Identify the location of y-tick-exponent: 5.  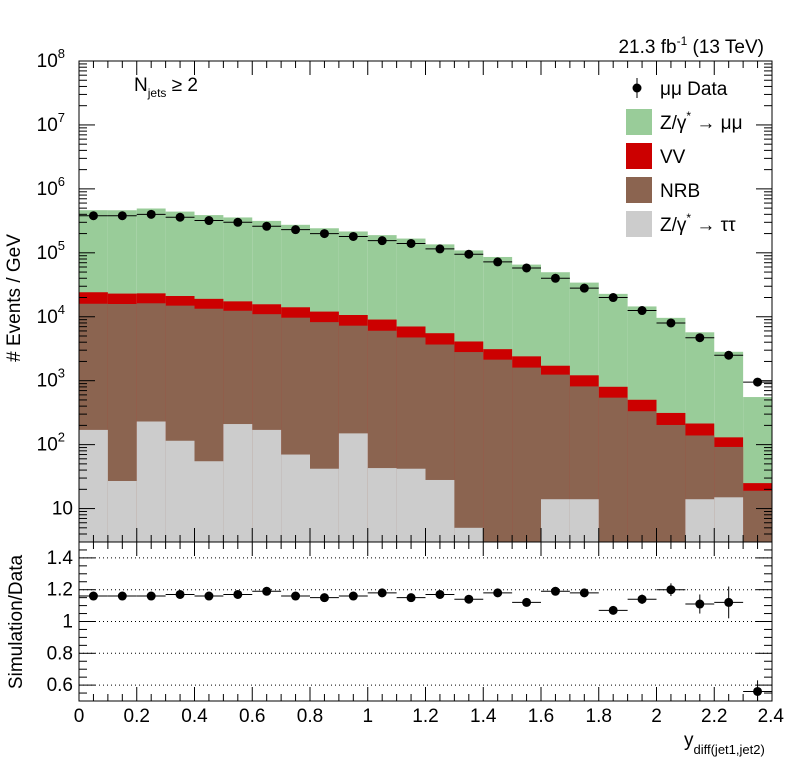
(61, 245).